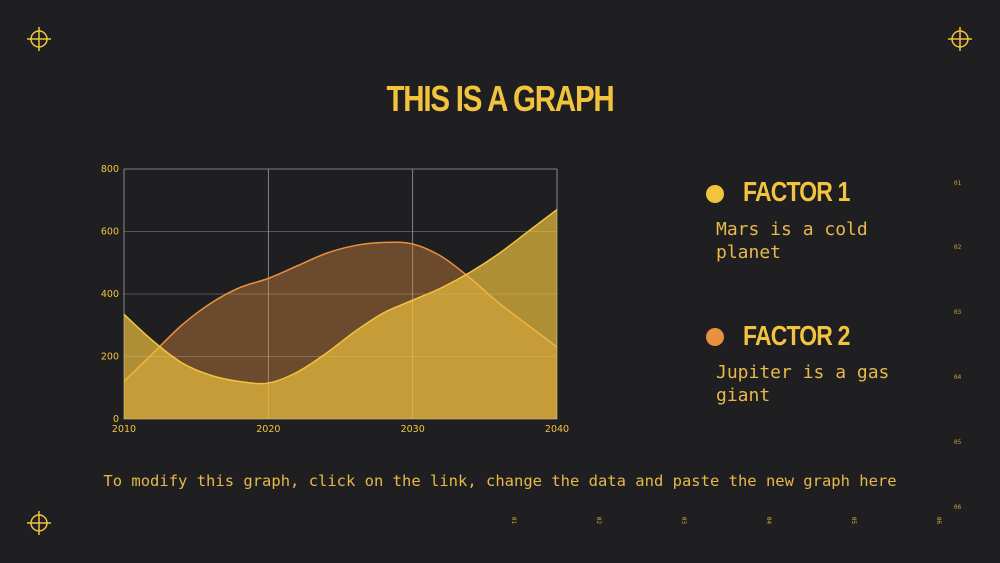  Describe the element at coordinates (796, 335) in the screenshot. I see `factor-2-title: FACTOR 2` at that location.